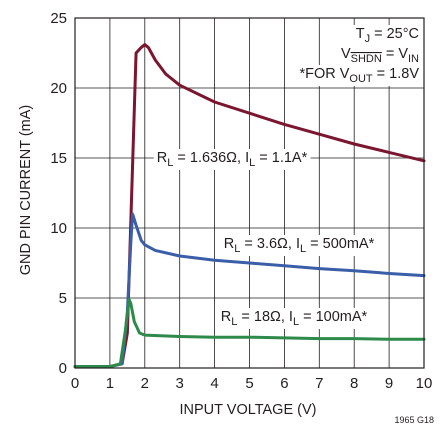  Describe the element at coordinates (229, 244) in the screenshot. I see `series-label-1-part-0: R` at that location.